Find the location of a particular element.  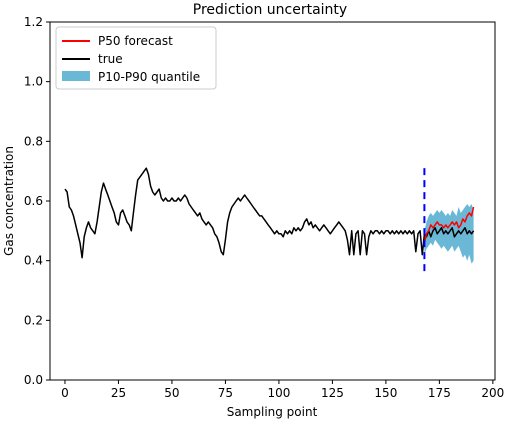

y-tick-label: 0.6 is located at coordinates (33, 201).